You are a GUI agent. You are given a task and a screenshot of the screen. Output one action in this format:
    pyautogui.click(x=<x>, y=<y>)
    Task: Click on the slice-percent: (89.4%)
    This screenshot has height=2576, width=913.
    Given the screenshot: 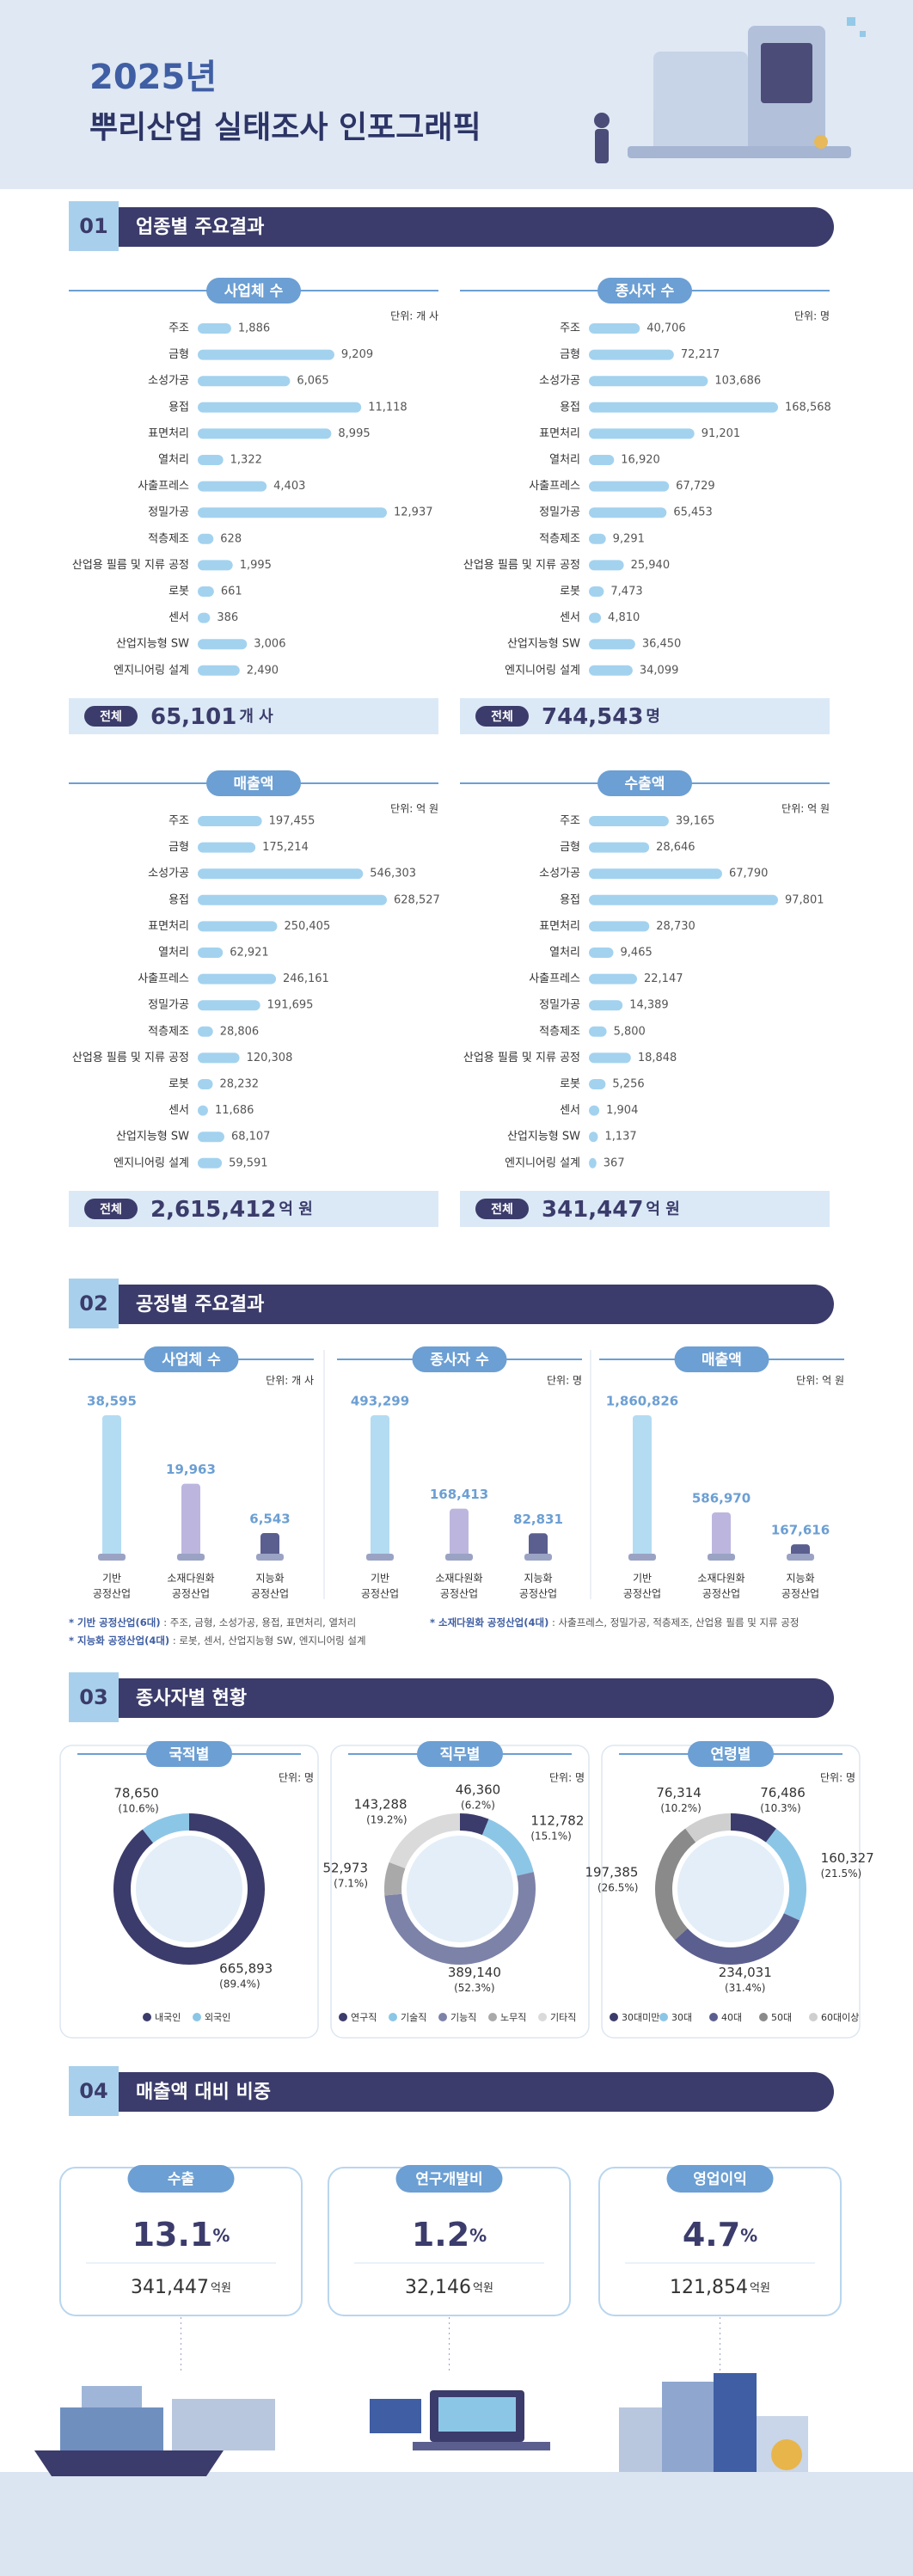 What is the action you would take?
    pyautogui.click(x=239, y=1984)
    